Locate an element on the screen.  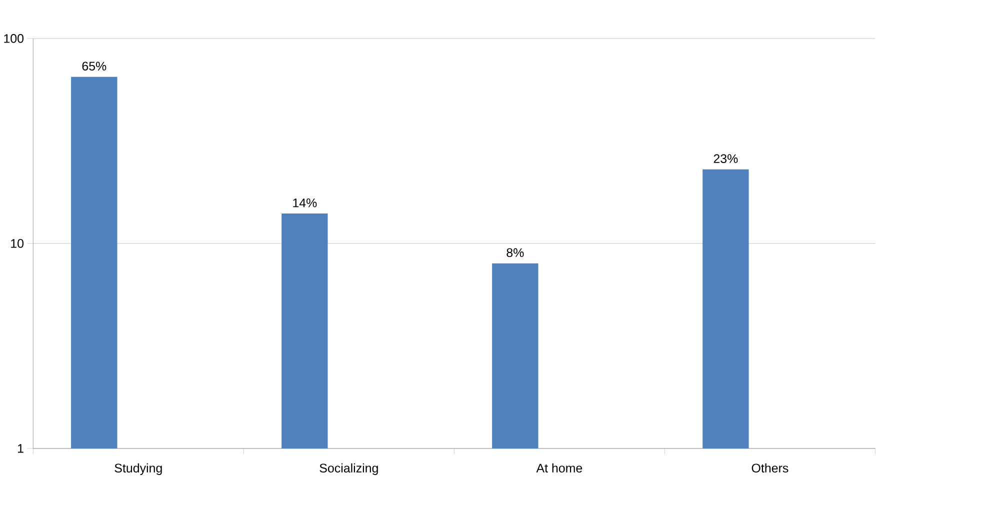
data-label: 65% is located at coordinates (94, 66).